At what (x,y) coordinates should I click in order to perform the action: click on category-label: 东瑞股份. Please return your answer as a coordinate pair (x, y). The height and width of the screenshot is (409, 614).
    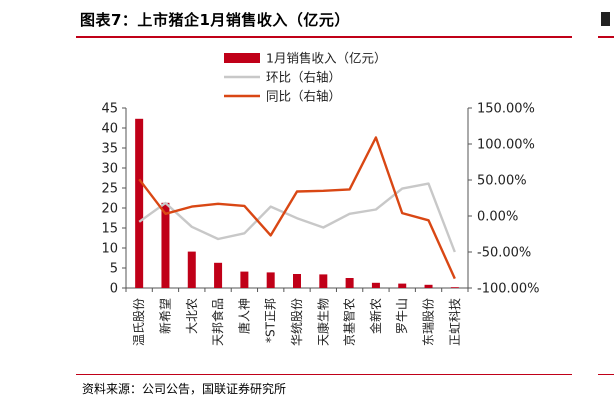
    Looking at the image, I should click on (429, 322).